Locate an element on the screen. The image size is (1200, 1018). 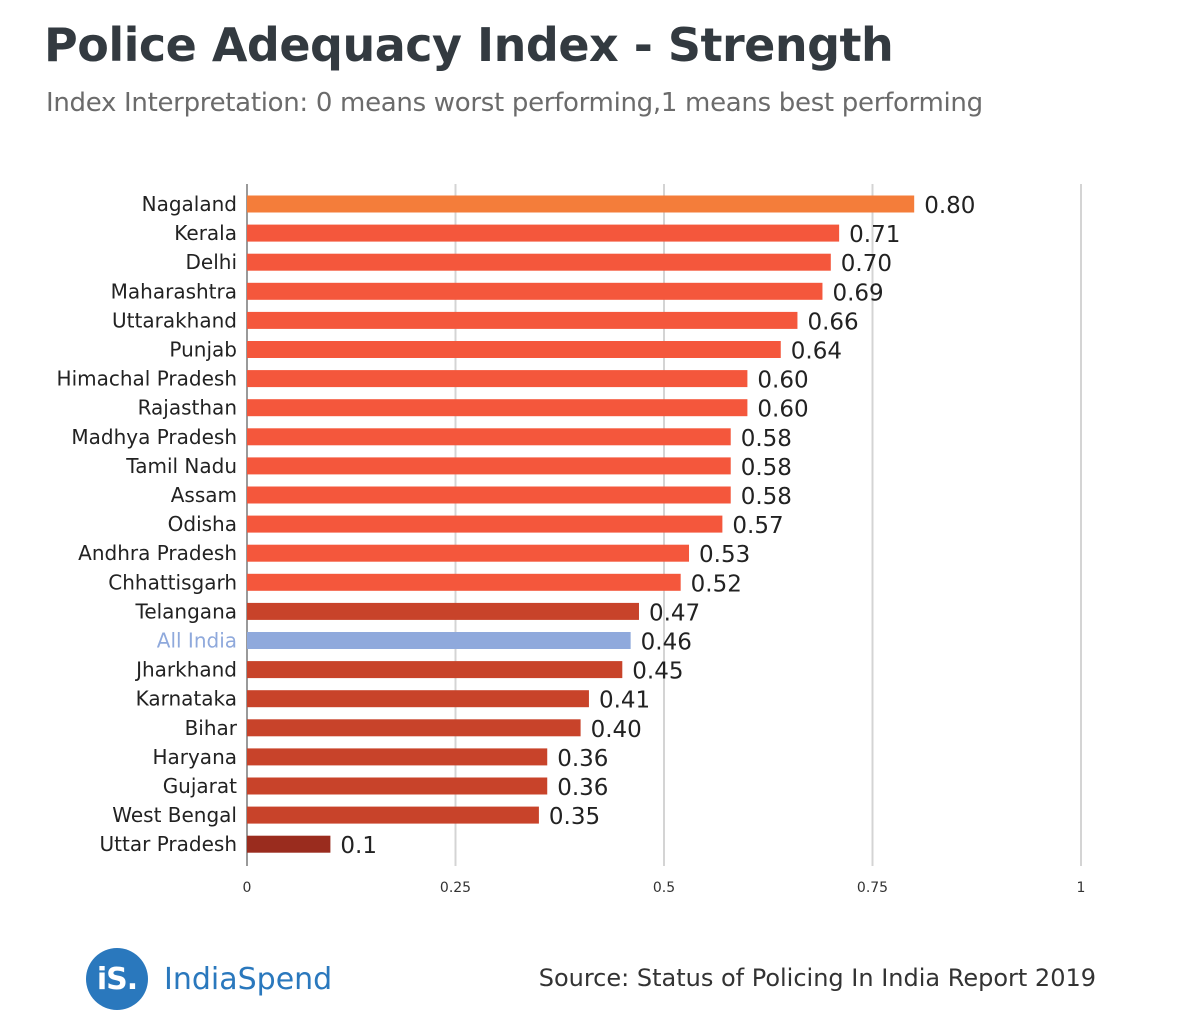
x-tick-label: 1 is located at coordinates (1081, 888).